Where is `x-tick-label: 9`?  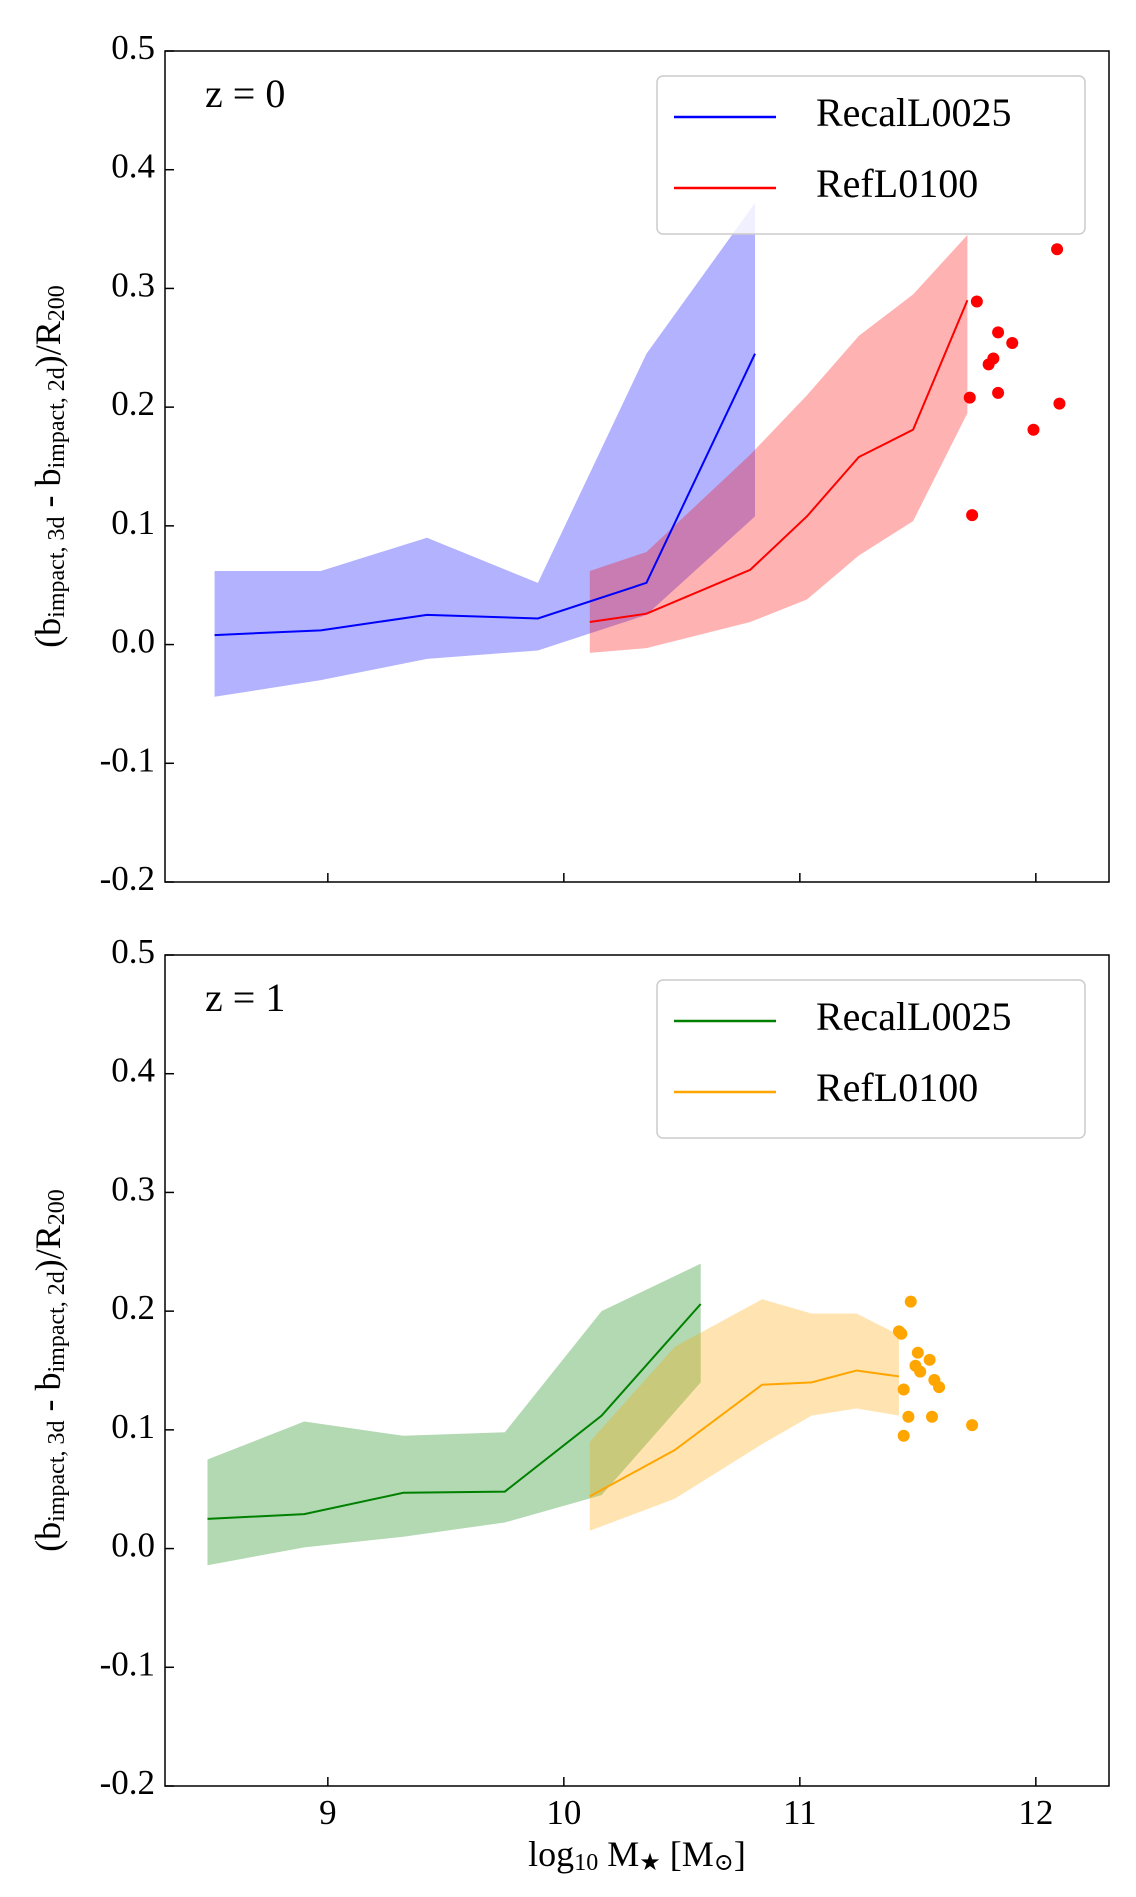 x-tick-label: 9 is located at coordinates (328, 1812).